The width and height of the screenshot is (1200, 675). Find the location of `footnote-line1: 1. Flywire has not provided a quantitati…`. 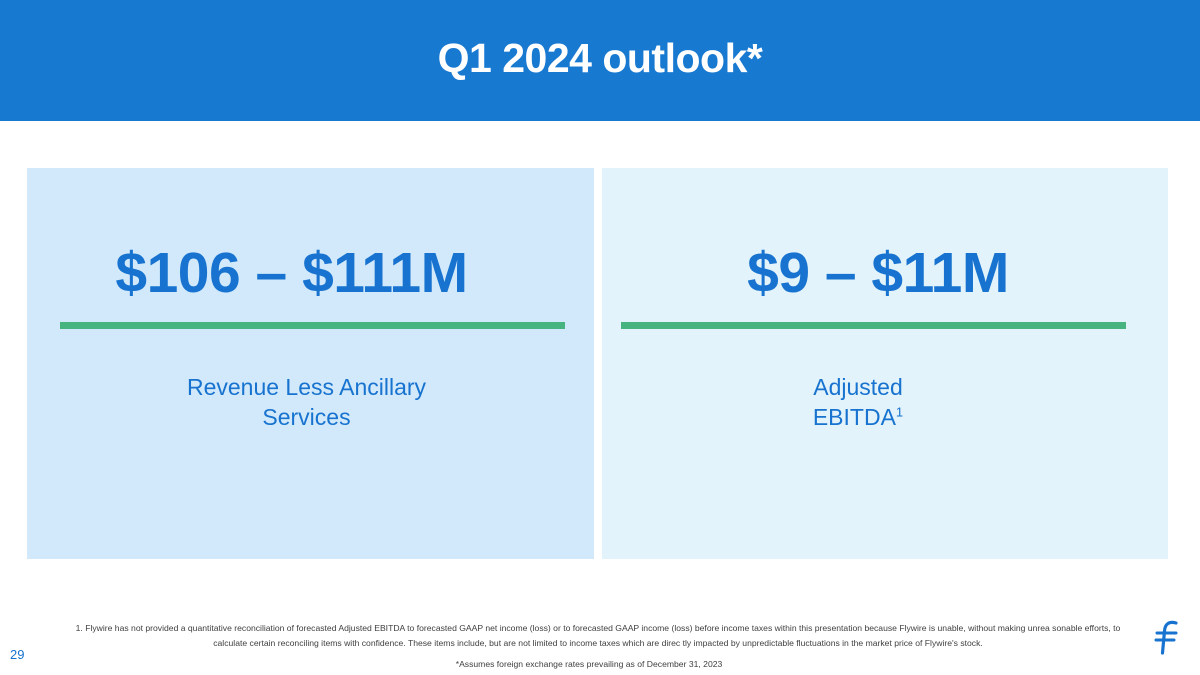

footnote-line1: 1. Flywire has not provided a quantitati… is located at coordinates (598, 628).